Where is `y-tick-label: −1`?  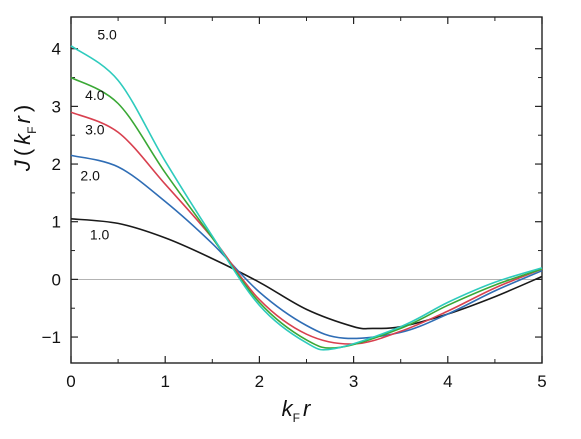
y-tick-label: −1 is located at coordinates (51, 337).